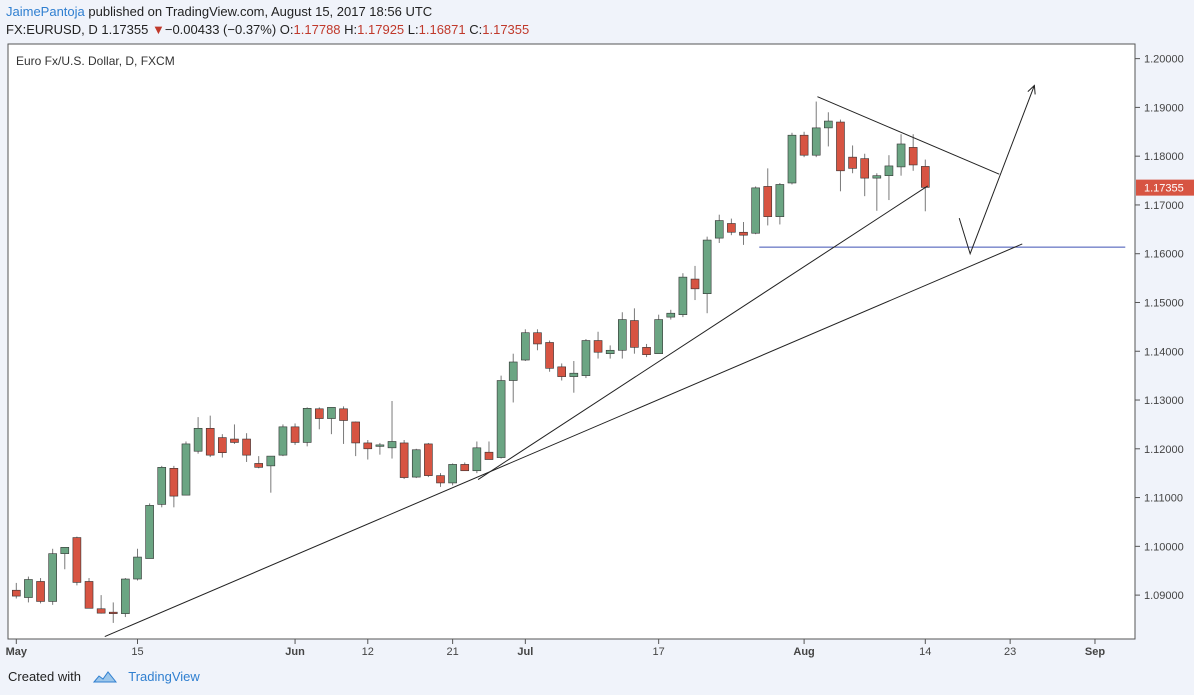 The image size is (1194, 695). What do you see at coordinates (452, 652) in the screenshot?
I see `x-tick-label: 21` at bounding box center [452, 652].